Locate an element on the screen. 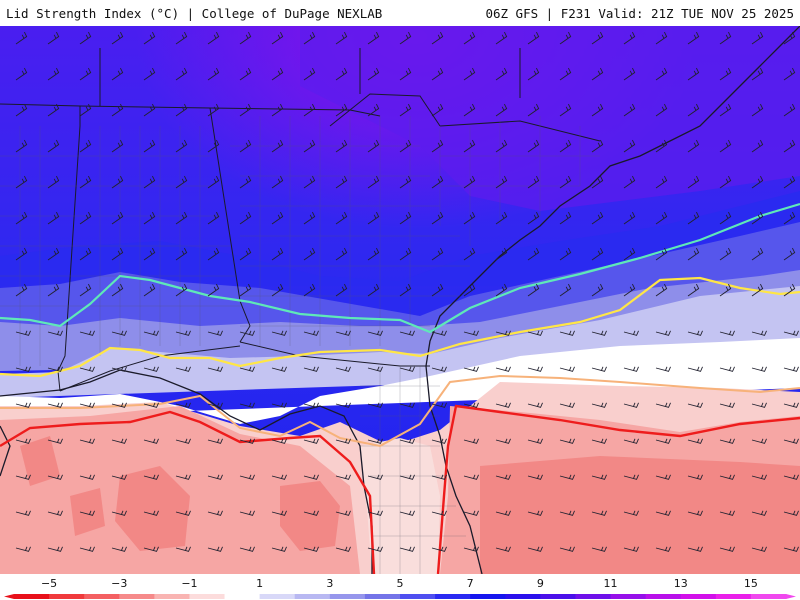 The height and width of the screenshot is (600, 800). color-scale-min-arrow is located at coordinates (9, 596).